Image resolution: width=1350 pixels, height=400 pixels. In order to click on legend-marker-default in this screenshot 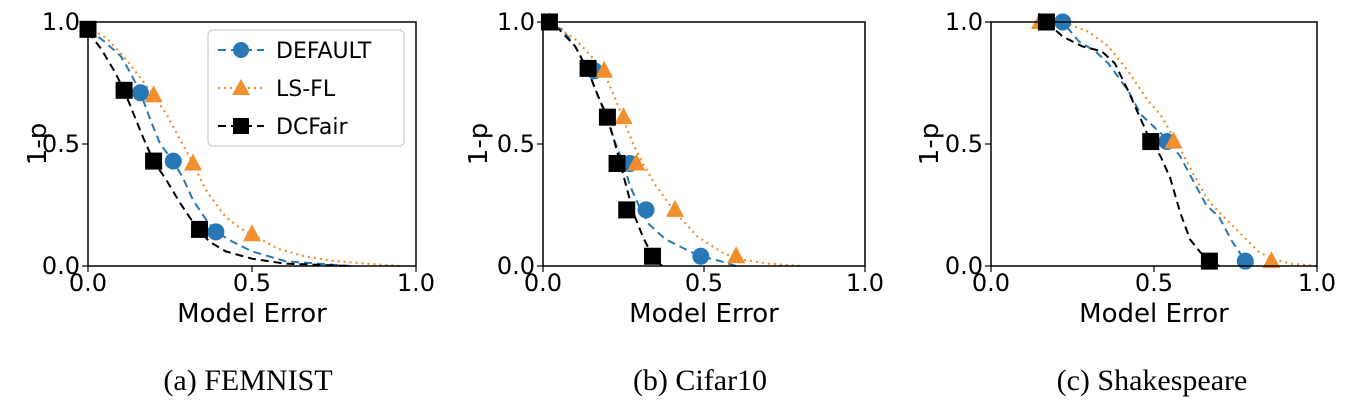, I will do `click(241, 50)`.